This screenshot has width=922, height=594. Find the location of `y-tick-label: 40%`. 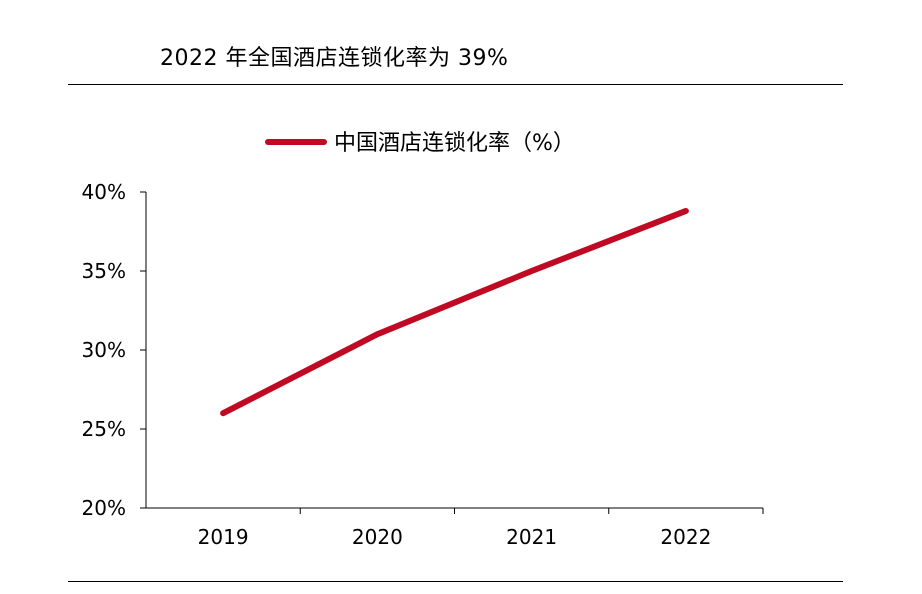

y-tick-label: 40% is located at coordinates (104, 192).